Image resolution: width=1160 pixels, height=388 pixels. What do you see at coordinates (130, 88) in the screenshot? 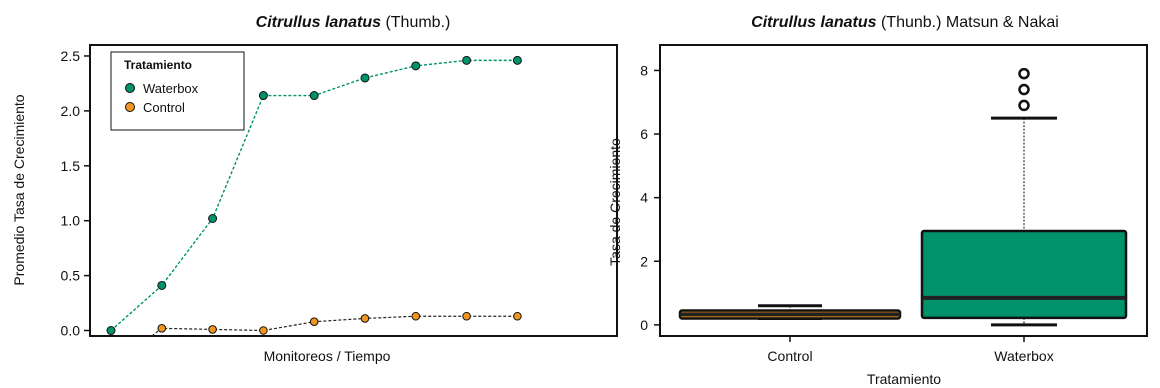
I see `legend-marker-waterbox` at bounding box center [130, 88].